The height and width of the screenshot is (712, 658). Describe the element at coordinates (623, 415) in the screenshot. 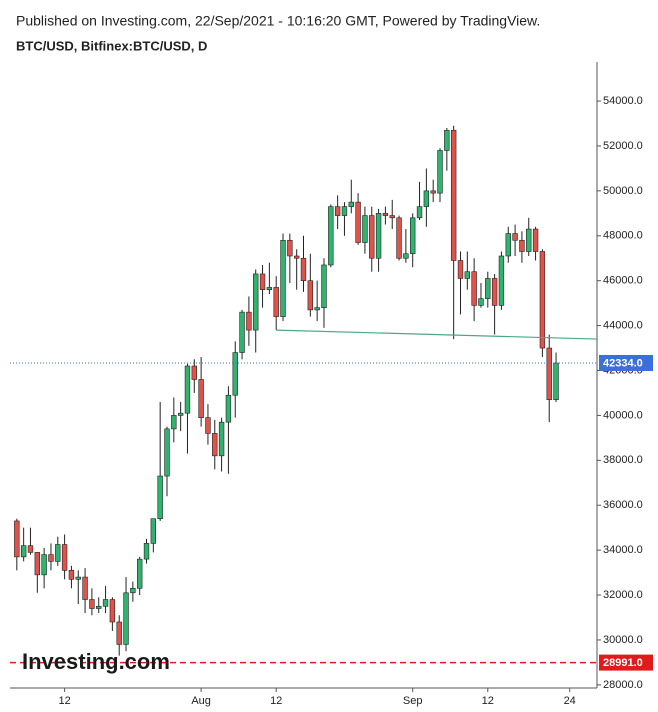

I see `y-tick-label: 40000.0` at that location.